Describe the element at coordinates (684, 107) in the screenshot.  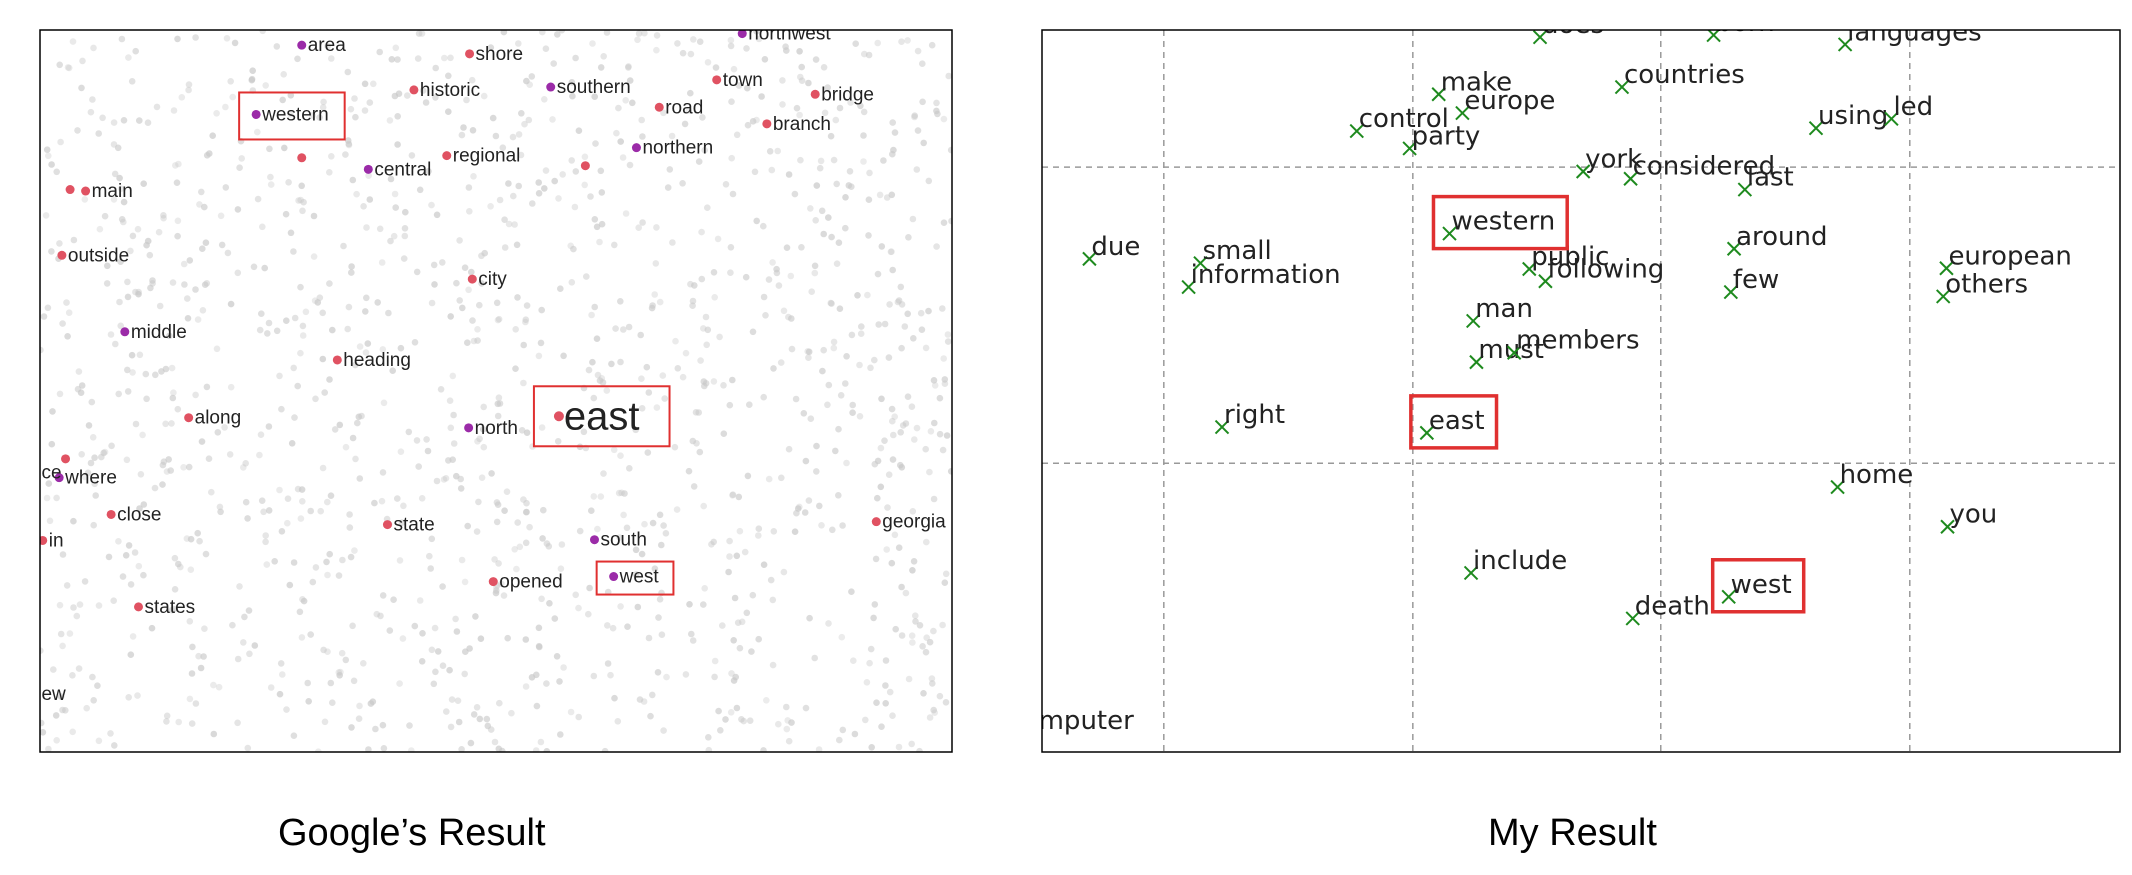
I see `label-road: road` at that location.